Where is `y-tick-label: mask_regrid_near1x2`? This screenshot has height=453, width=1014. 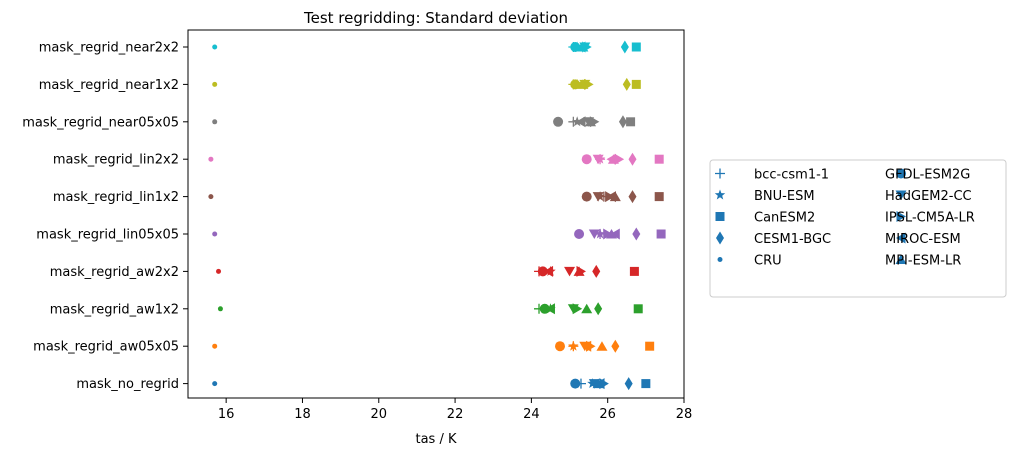
y-tick-label: mask_regrid_near1x2 is located at coordinates (109, 85).